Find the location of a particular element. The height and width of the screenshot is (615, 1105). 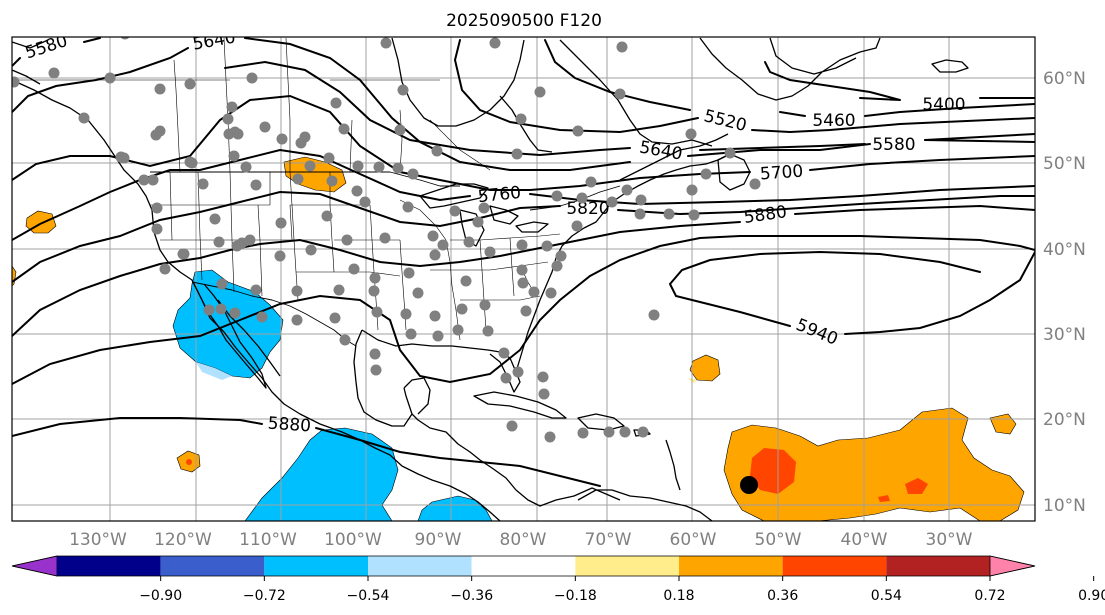

colorbar-tick-label: 0.18 is located at coordinates (678, 596).